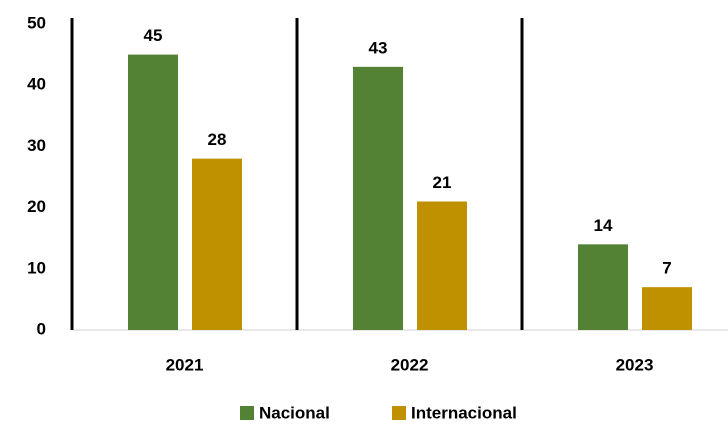 This screenshot has width=728, height=432. Describe the element at coordinates (41, 328) in the screenshot. I see `y-tick-label: 0` at that location.